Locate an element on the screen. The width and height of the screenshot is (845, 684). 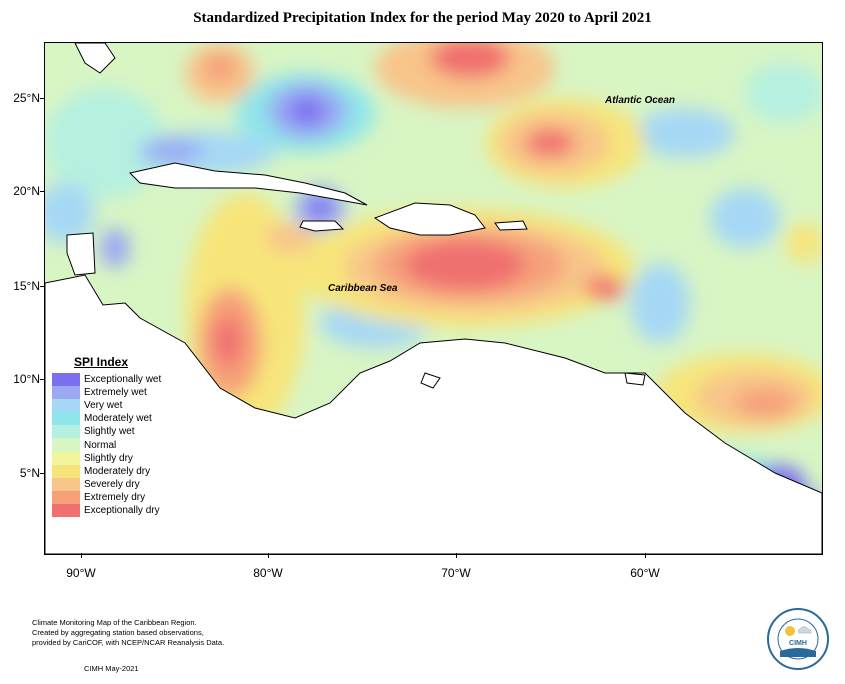
y-tick-10n: 10°N is located at coordinates (26, 379).